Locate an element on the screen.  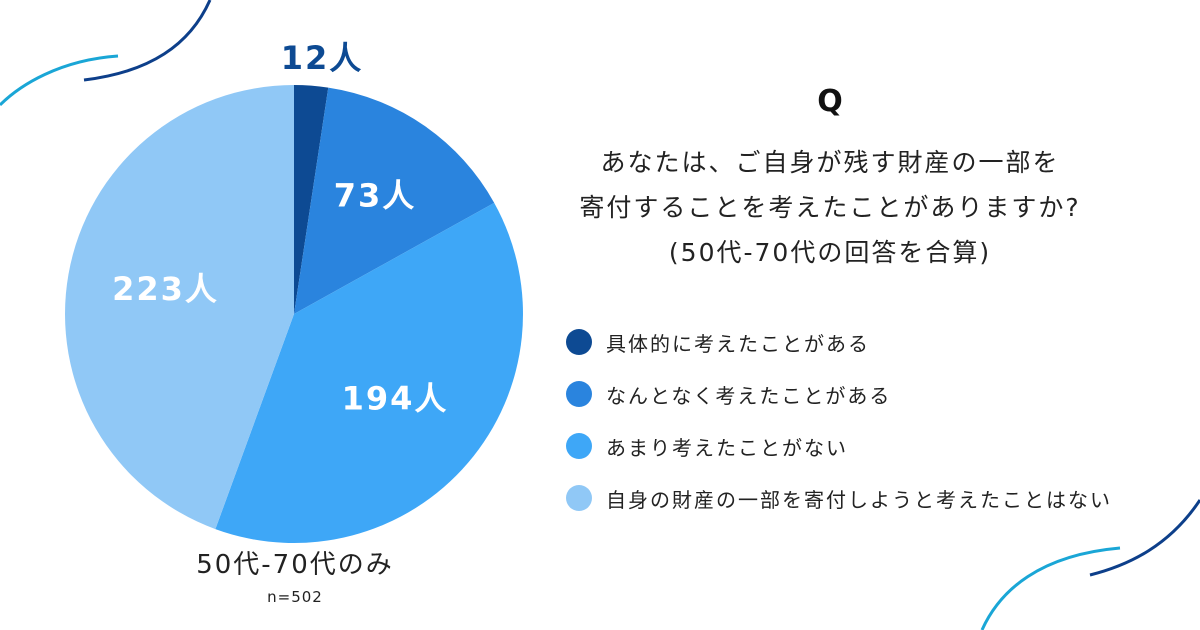
top-left-swoosh-light is located at coordinates (59, 80).